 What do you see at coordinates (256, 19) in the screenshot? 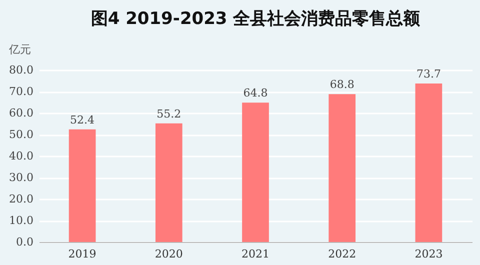
I see `chart-title: 图4 2019-2023 全县社会消费品零售总额` at bounding box center [256, 19].